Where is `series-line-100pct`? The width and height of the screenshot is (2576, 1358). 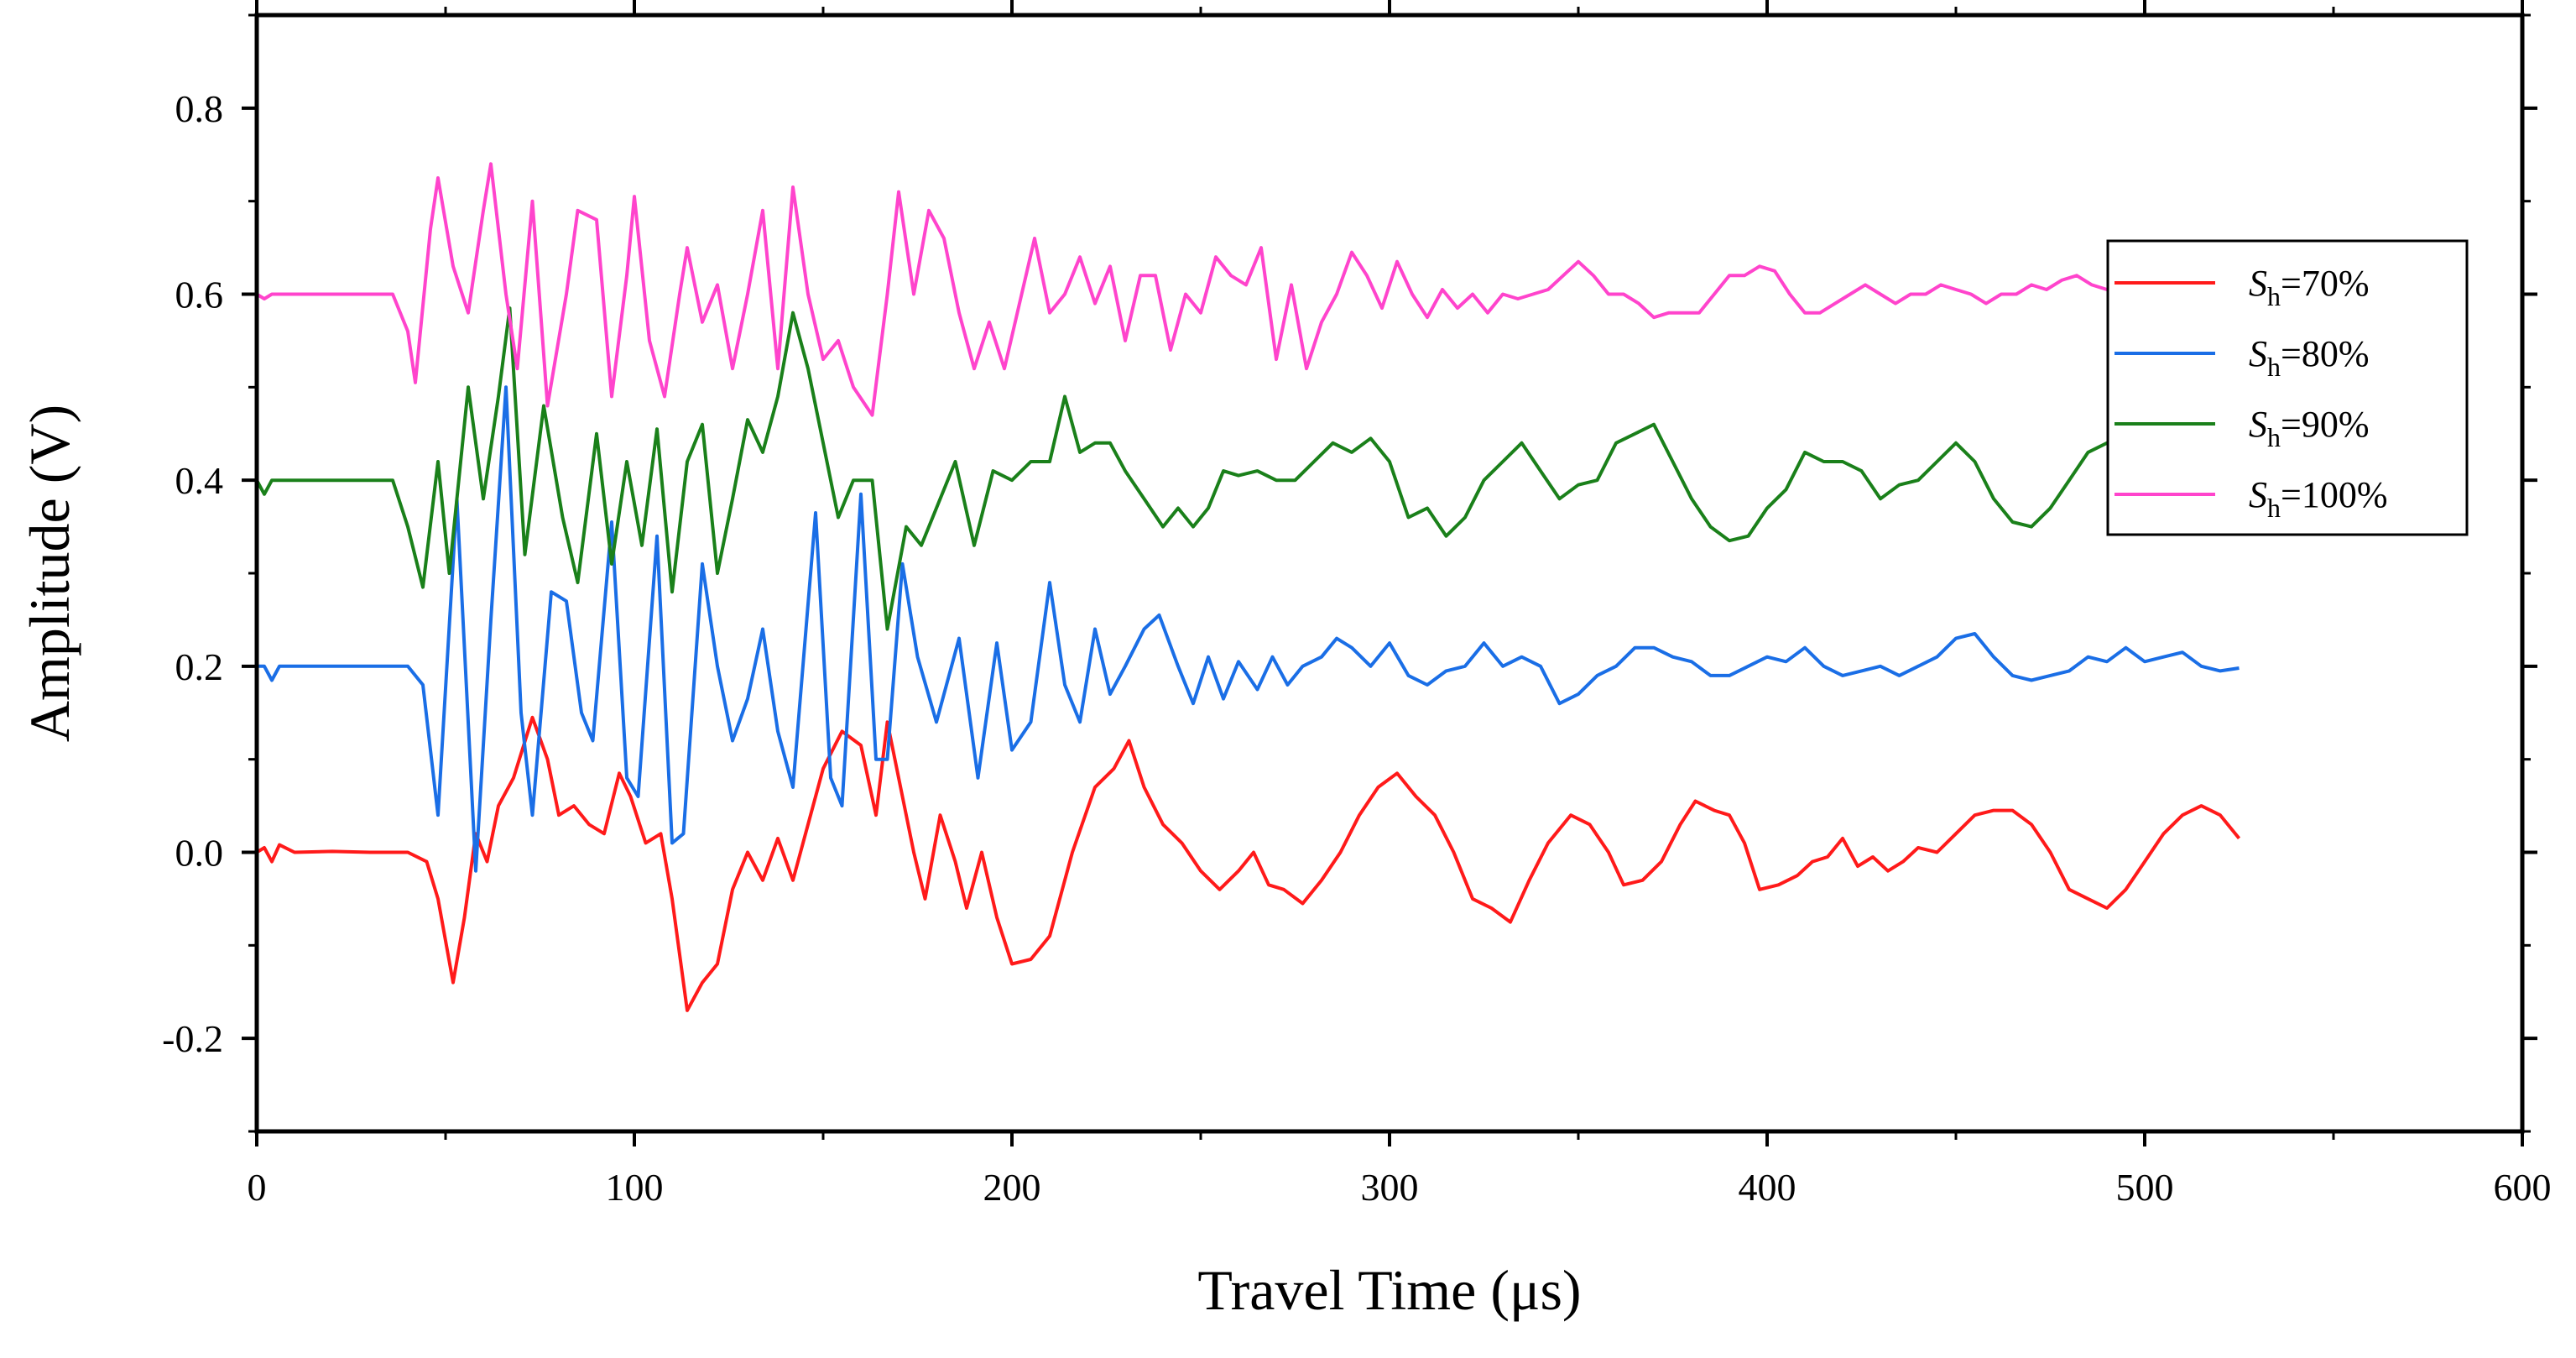 series-line-100pct is located at coordinates (1182, 289).